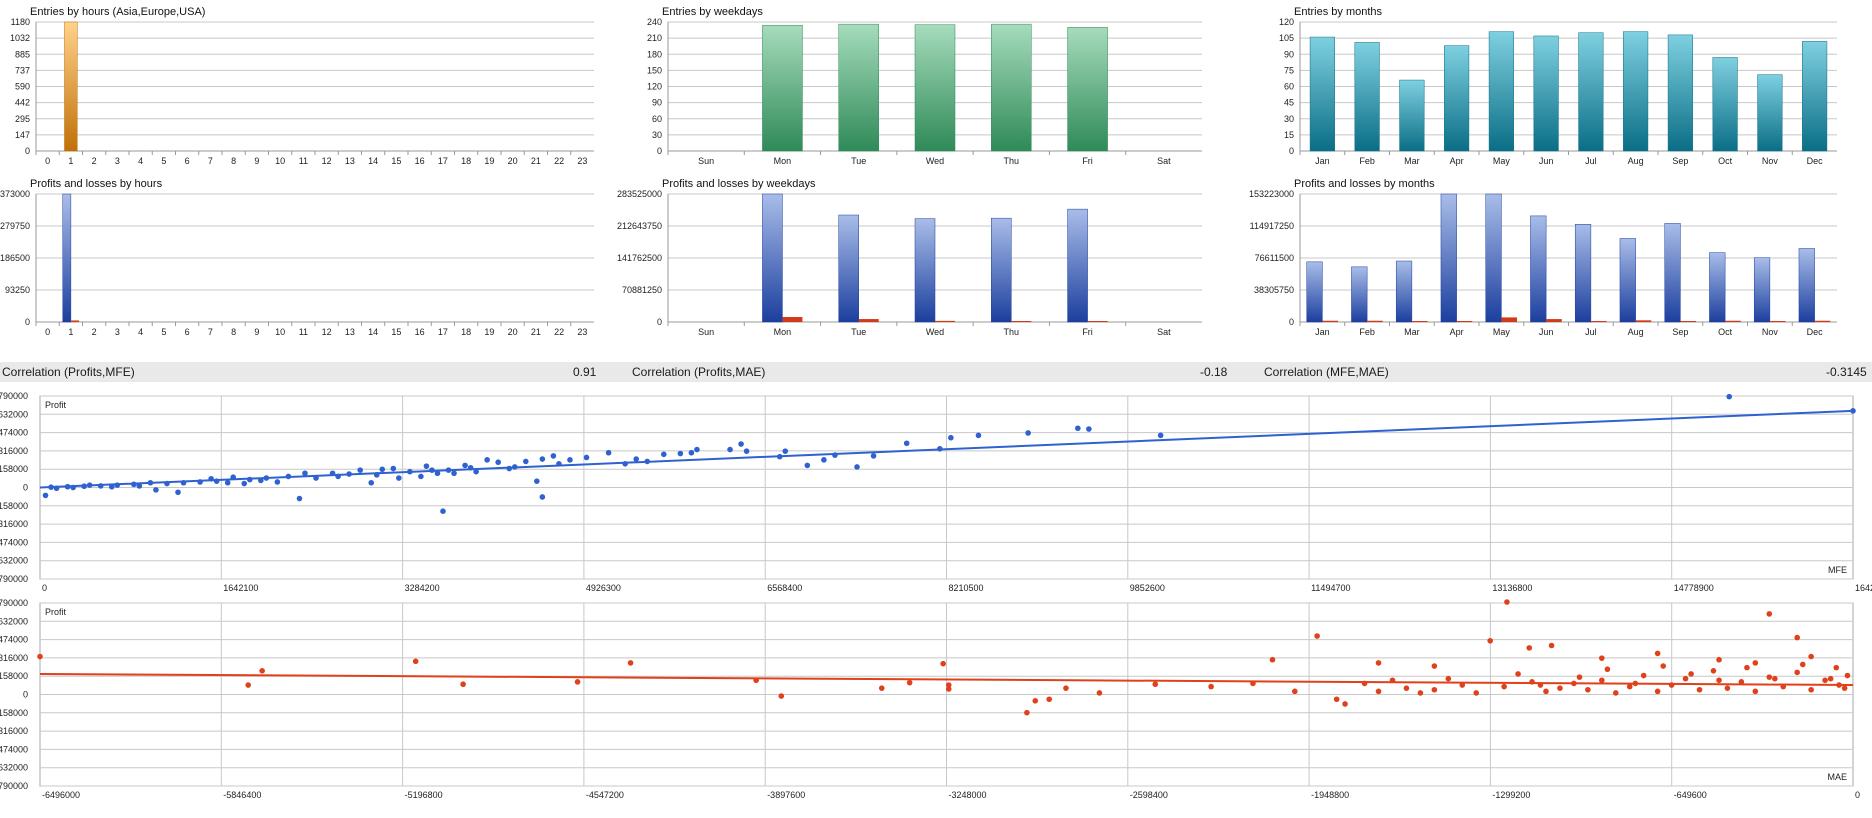 The width and height of the screenshot is (1872, 818). What do you see at coordinates (1289, 70) in the screenshot?
I see `y-tick-label: 75` at bounding box center [1289, 70].